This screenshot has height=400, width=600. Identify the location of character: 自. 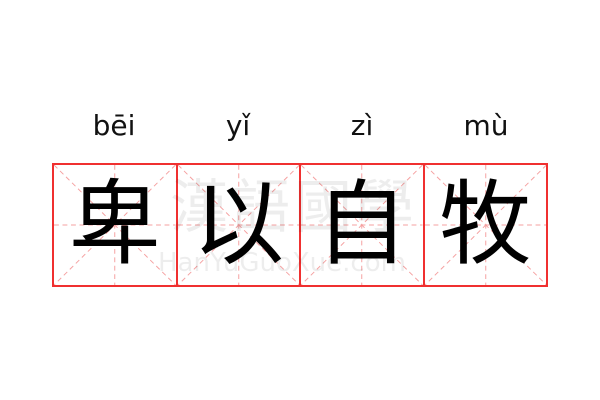
(361, 224).